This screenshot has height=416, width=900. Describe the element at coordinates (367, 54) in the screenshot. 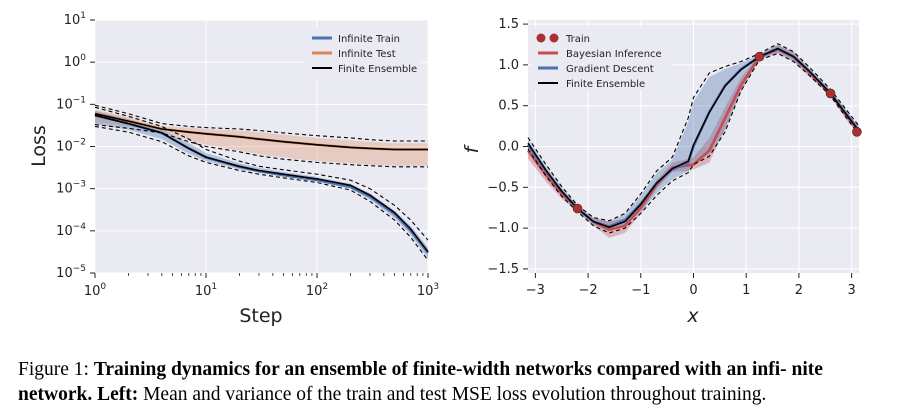

I see `legend-label-infinite-test: Infinite Test` at that location.